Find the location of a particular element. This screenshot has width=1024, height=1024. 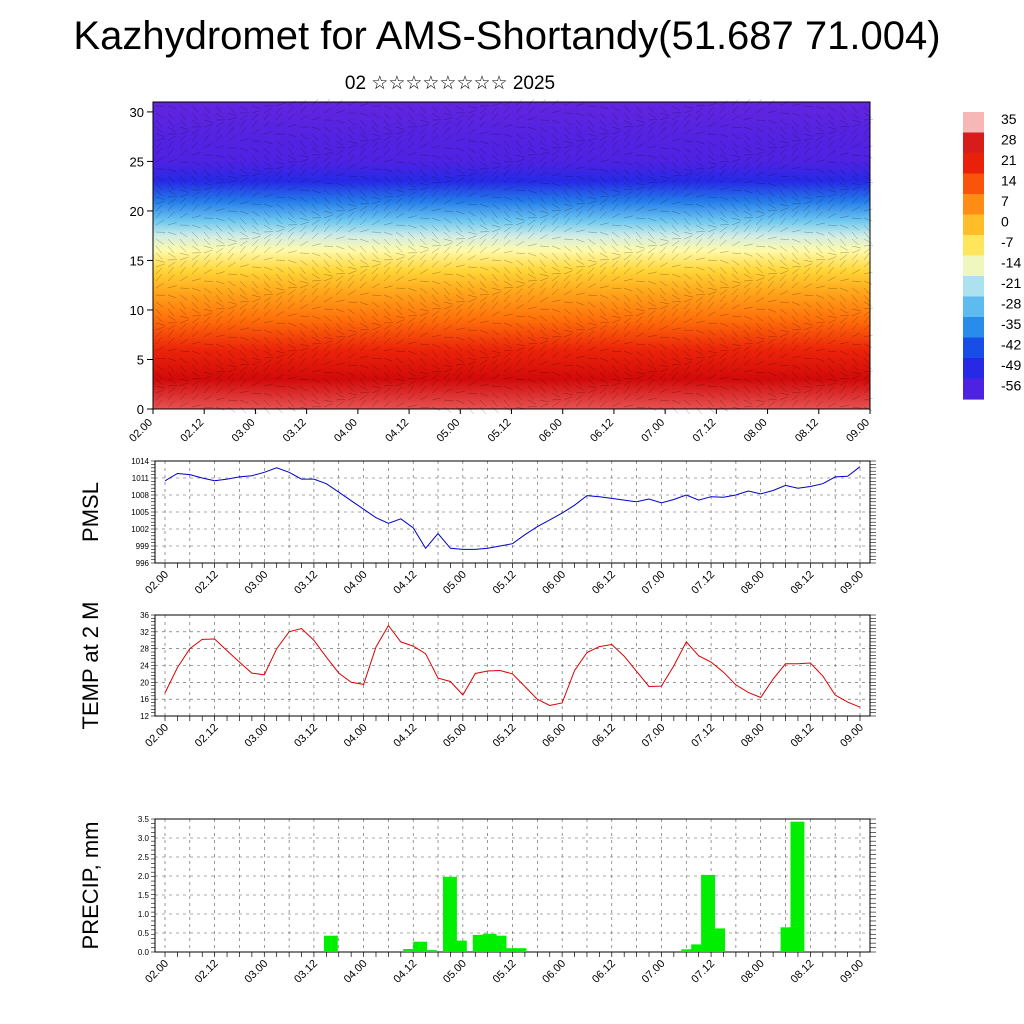

precip-y-tick-label: 1.0 is located at coordinates (144, 914).